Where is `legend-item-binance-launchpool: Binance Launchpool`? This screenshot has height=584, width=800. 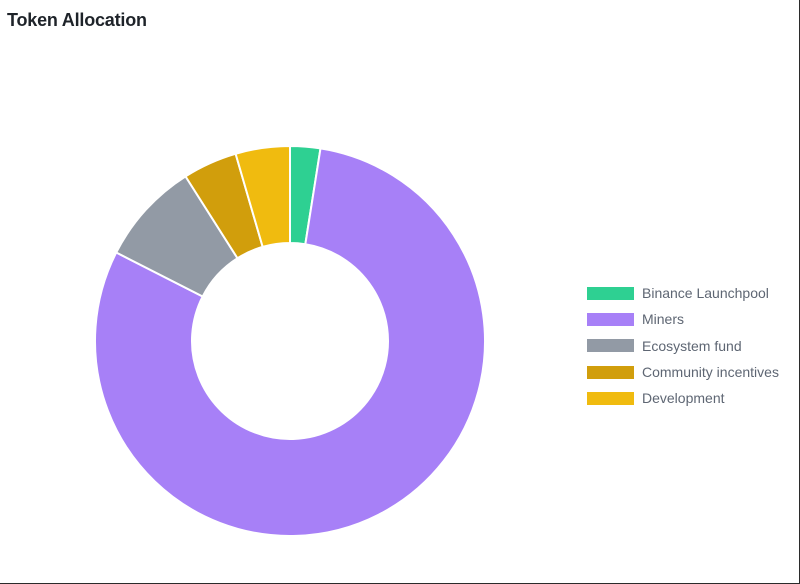 legend-item-binance-launchpool: Binance Launchpool is located at coordinates (683, 293).